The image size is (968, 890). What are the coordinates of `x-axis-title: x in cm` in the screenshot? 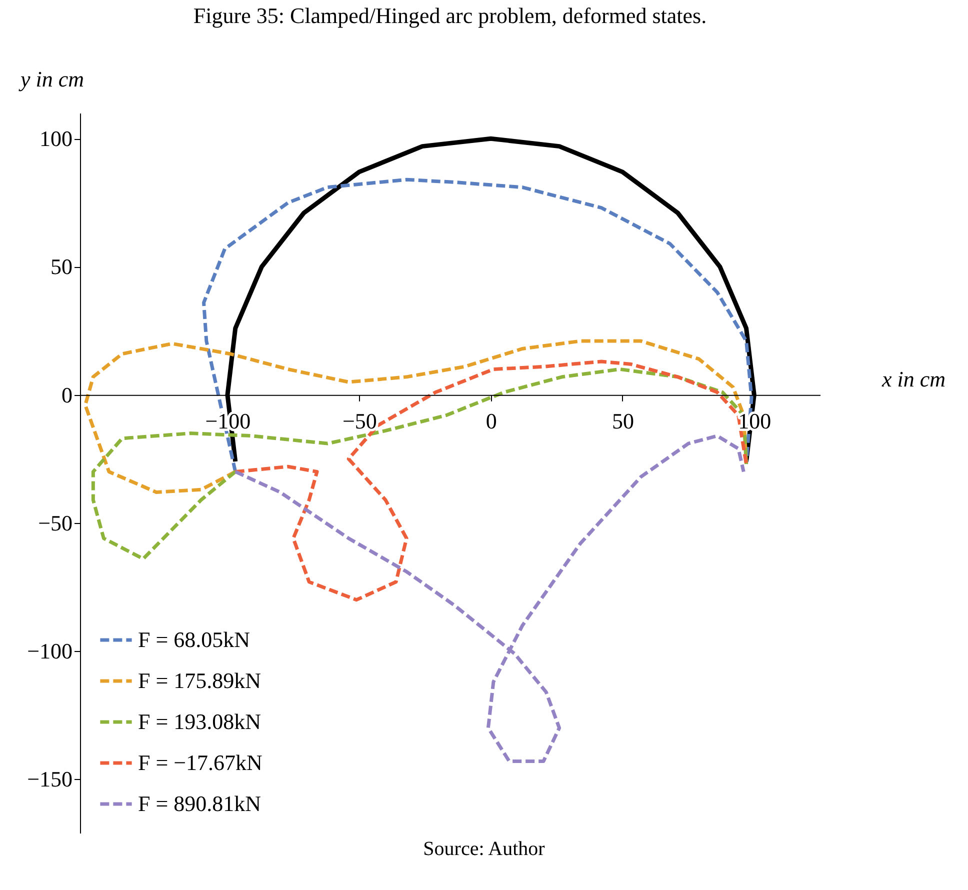 It's located at (913, 379).